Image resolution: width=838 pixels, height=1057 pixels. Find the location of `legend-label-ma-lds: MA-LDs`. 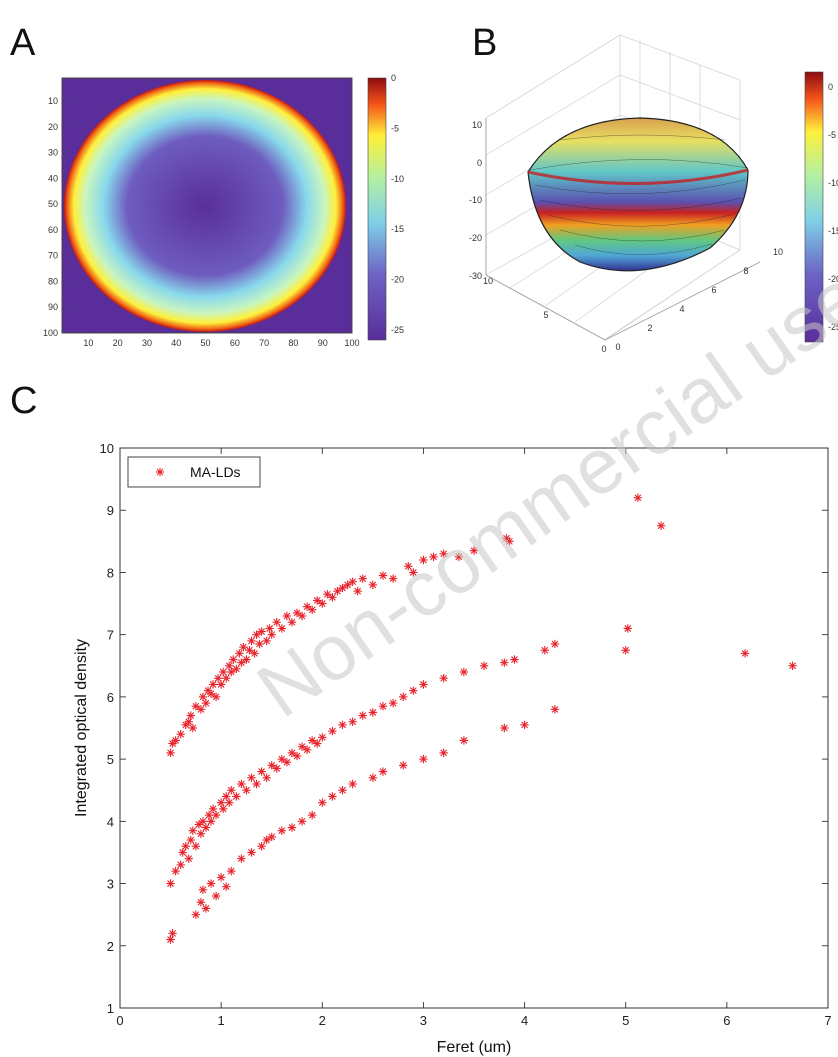

legend-label-ma-lds: MA-LDs is located at coordinates (215, 472).